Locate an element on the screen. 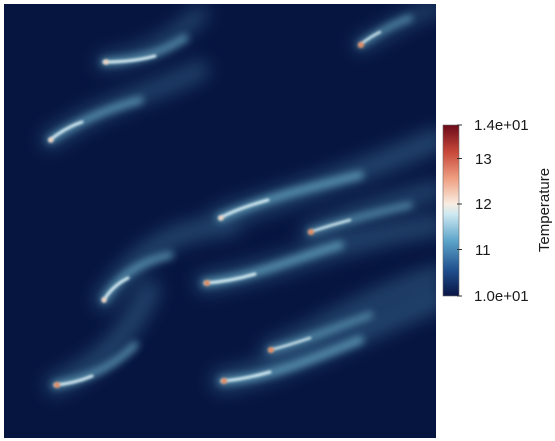 This screenshot has height=441, width=555. colorbar-tick-label: 11 is located at coordinates (483, 250).